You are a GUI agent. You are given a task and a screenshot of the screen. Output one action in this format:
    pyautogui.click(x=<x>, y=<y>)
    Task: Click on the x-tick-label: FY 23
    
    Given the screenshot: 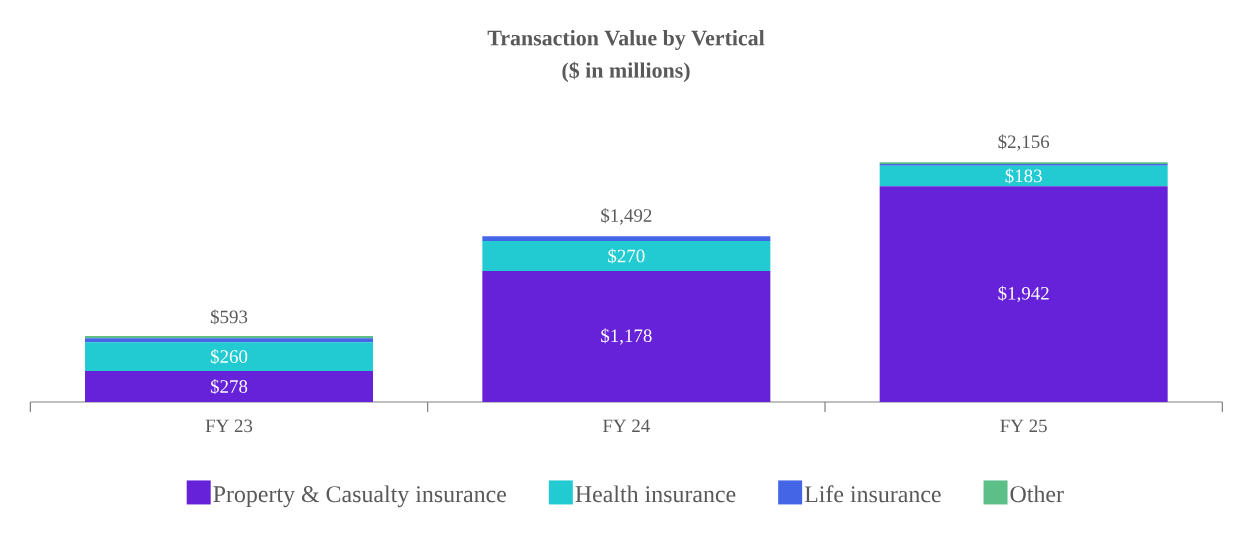 What is the action you would take?
    pyautogui.click(x=229, y=426)
    